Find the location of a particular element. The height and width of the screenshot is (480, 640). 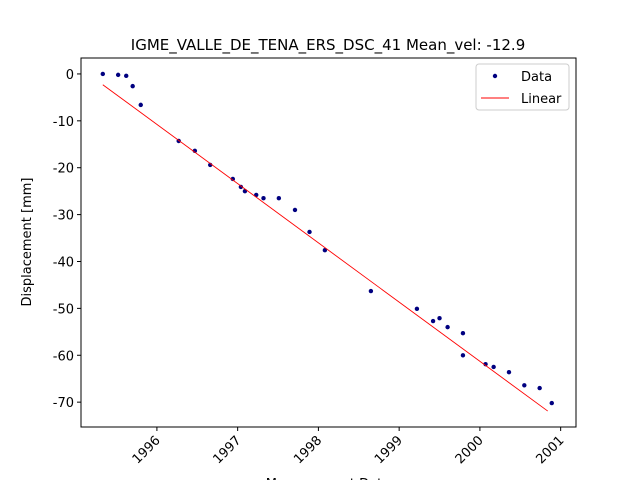

y-tick-label: -50 is located at coordinates (63, 309).